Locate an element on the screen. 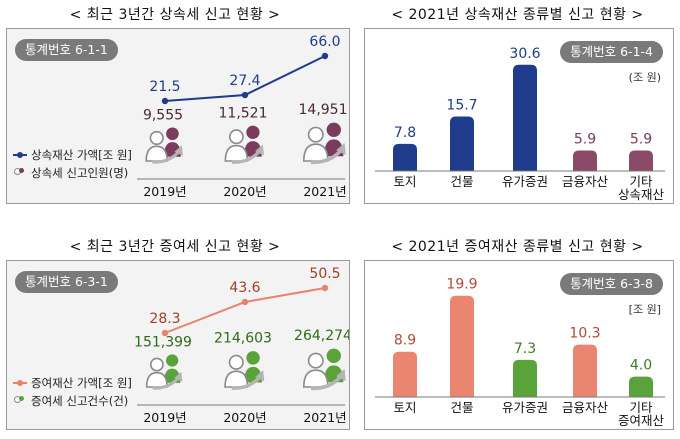 The height and width of the screenshot is (439, 680). unit-label: (조 원) is located at coordinates (644, 77).